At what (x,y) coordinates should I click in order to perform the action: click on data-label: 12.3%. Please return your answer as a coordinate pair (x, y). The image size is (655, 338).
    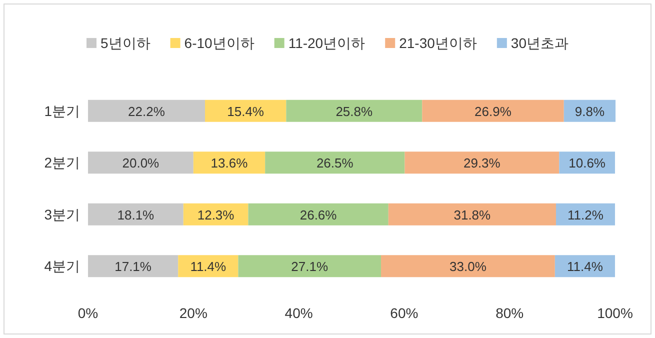
    Looking at the image, I should click on (216, 214).